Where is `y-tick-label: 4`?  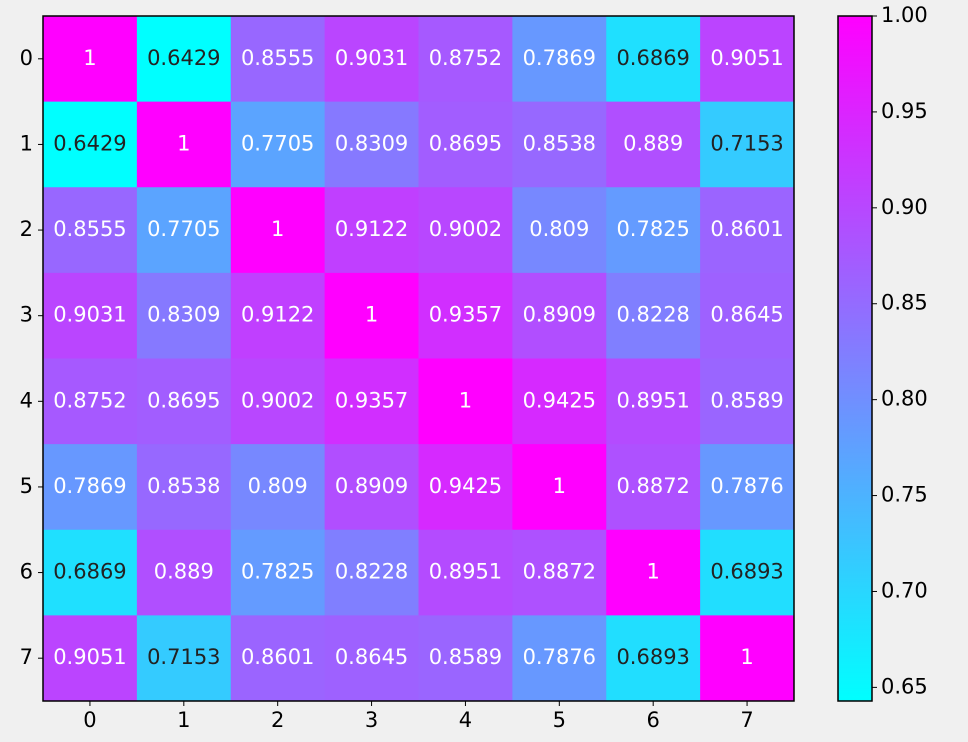 y-tick-label: 4 is located at coordinates (26, 400).